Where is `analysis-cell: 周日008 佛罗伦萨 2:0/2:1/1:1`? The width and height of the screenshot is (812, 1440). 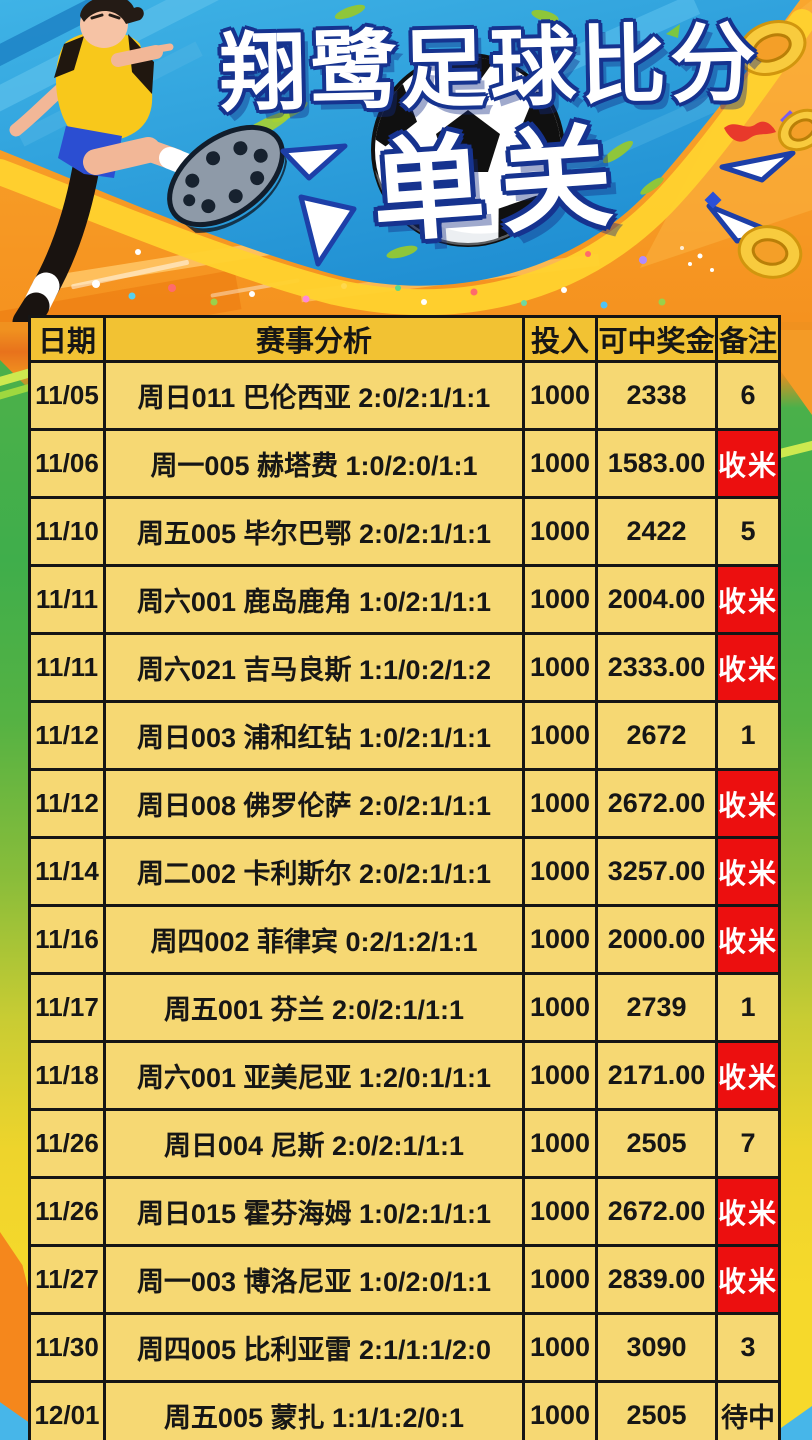 analysis-cell: 周日008 佛罗伦萨 2:0/2:1/1:1 is located at coordinates (314, 803).